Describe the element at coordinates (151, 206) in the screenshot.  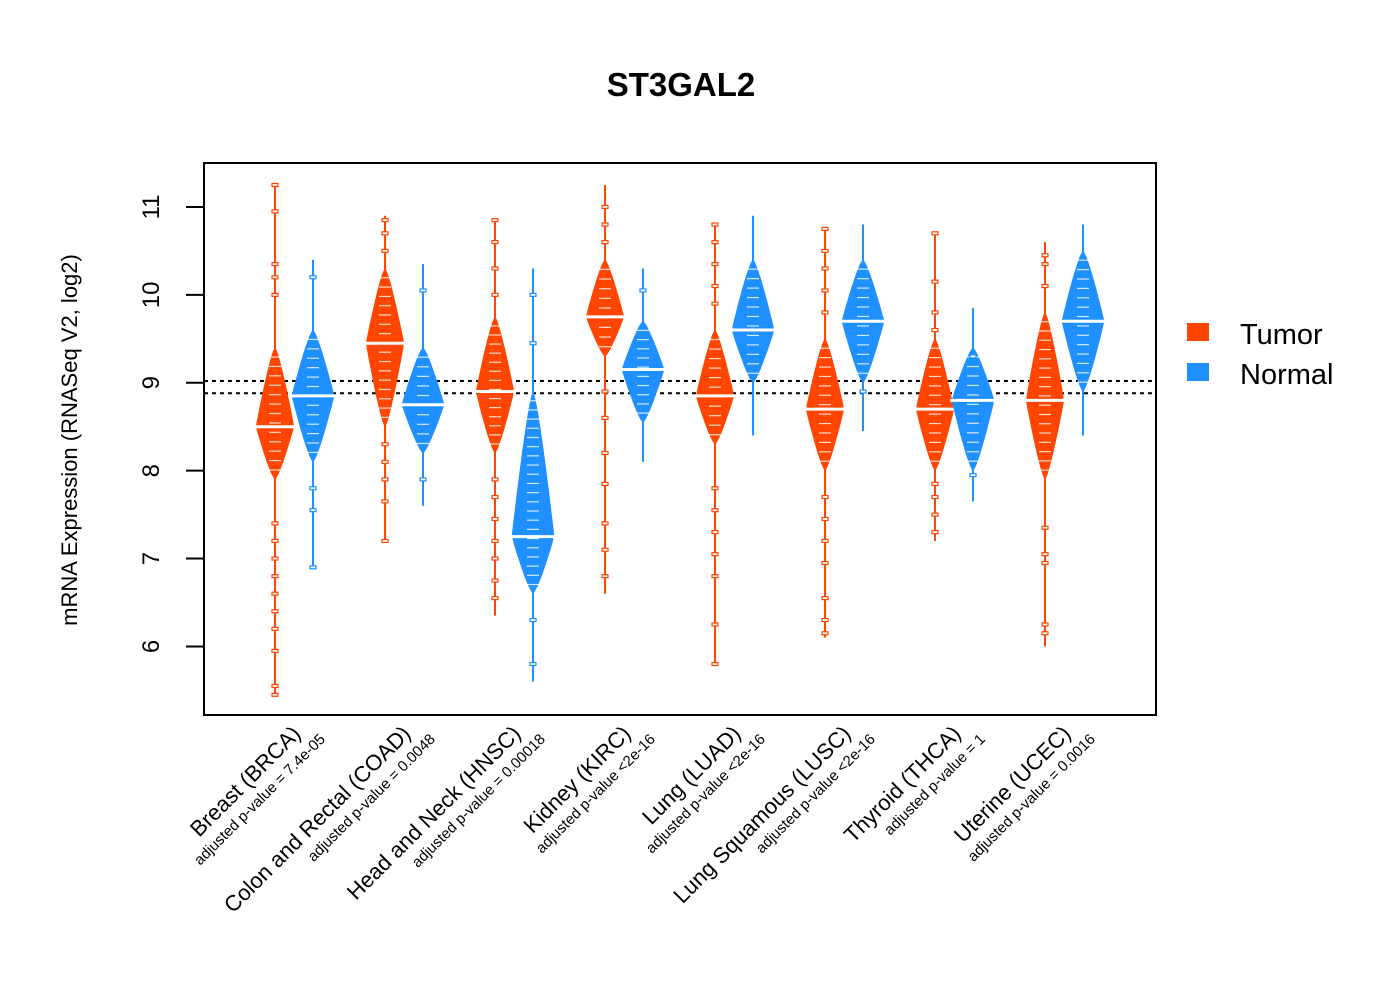
I see `y-tick-label: 11` at that location.